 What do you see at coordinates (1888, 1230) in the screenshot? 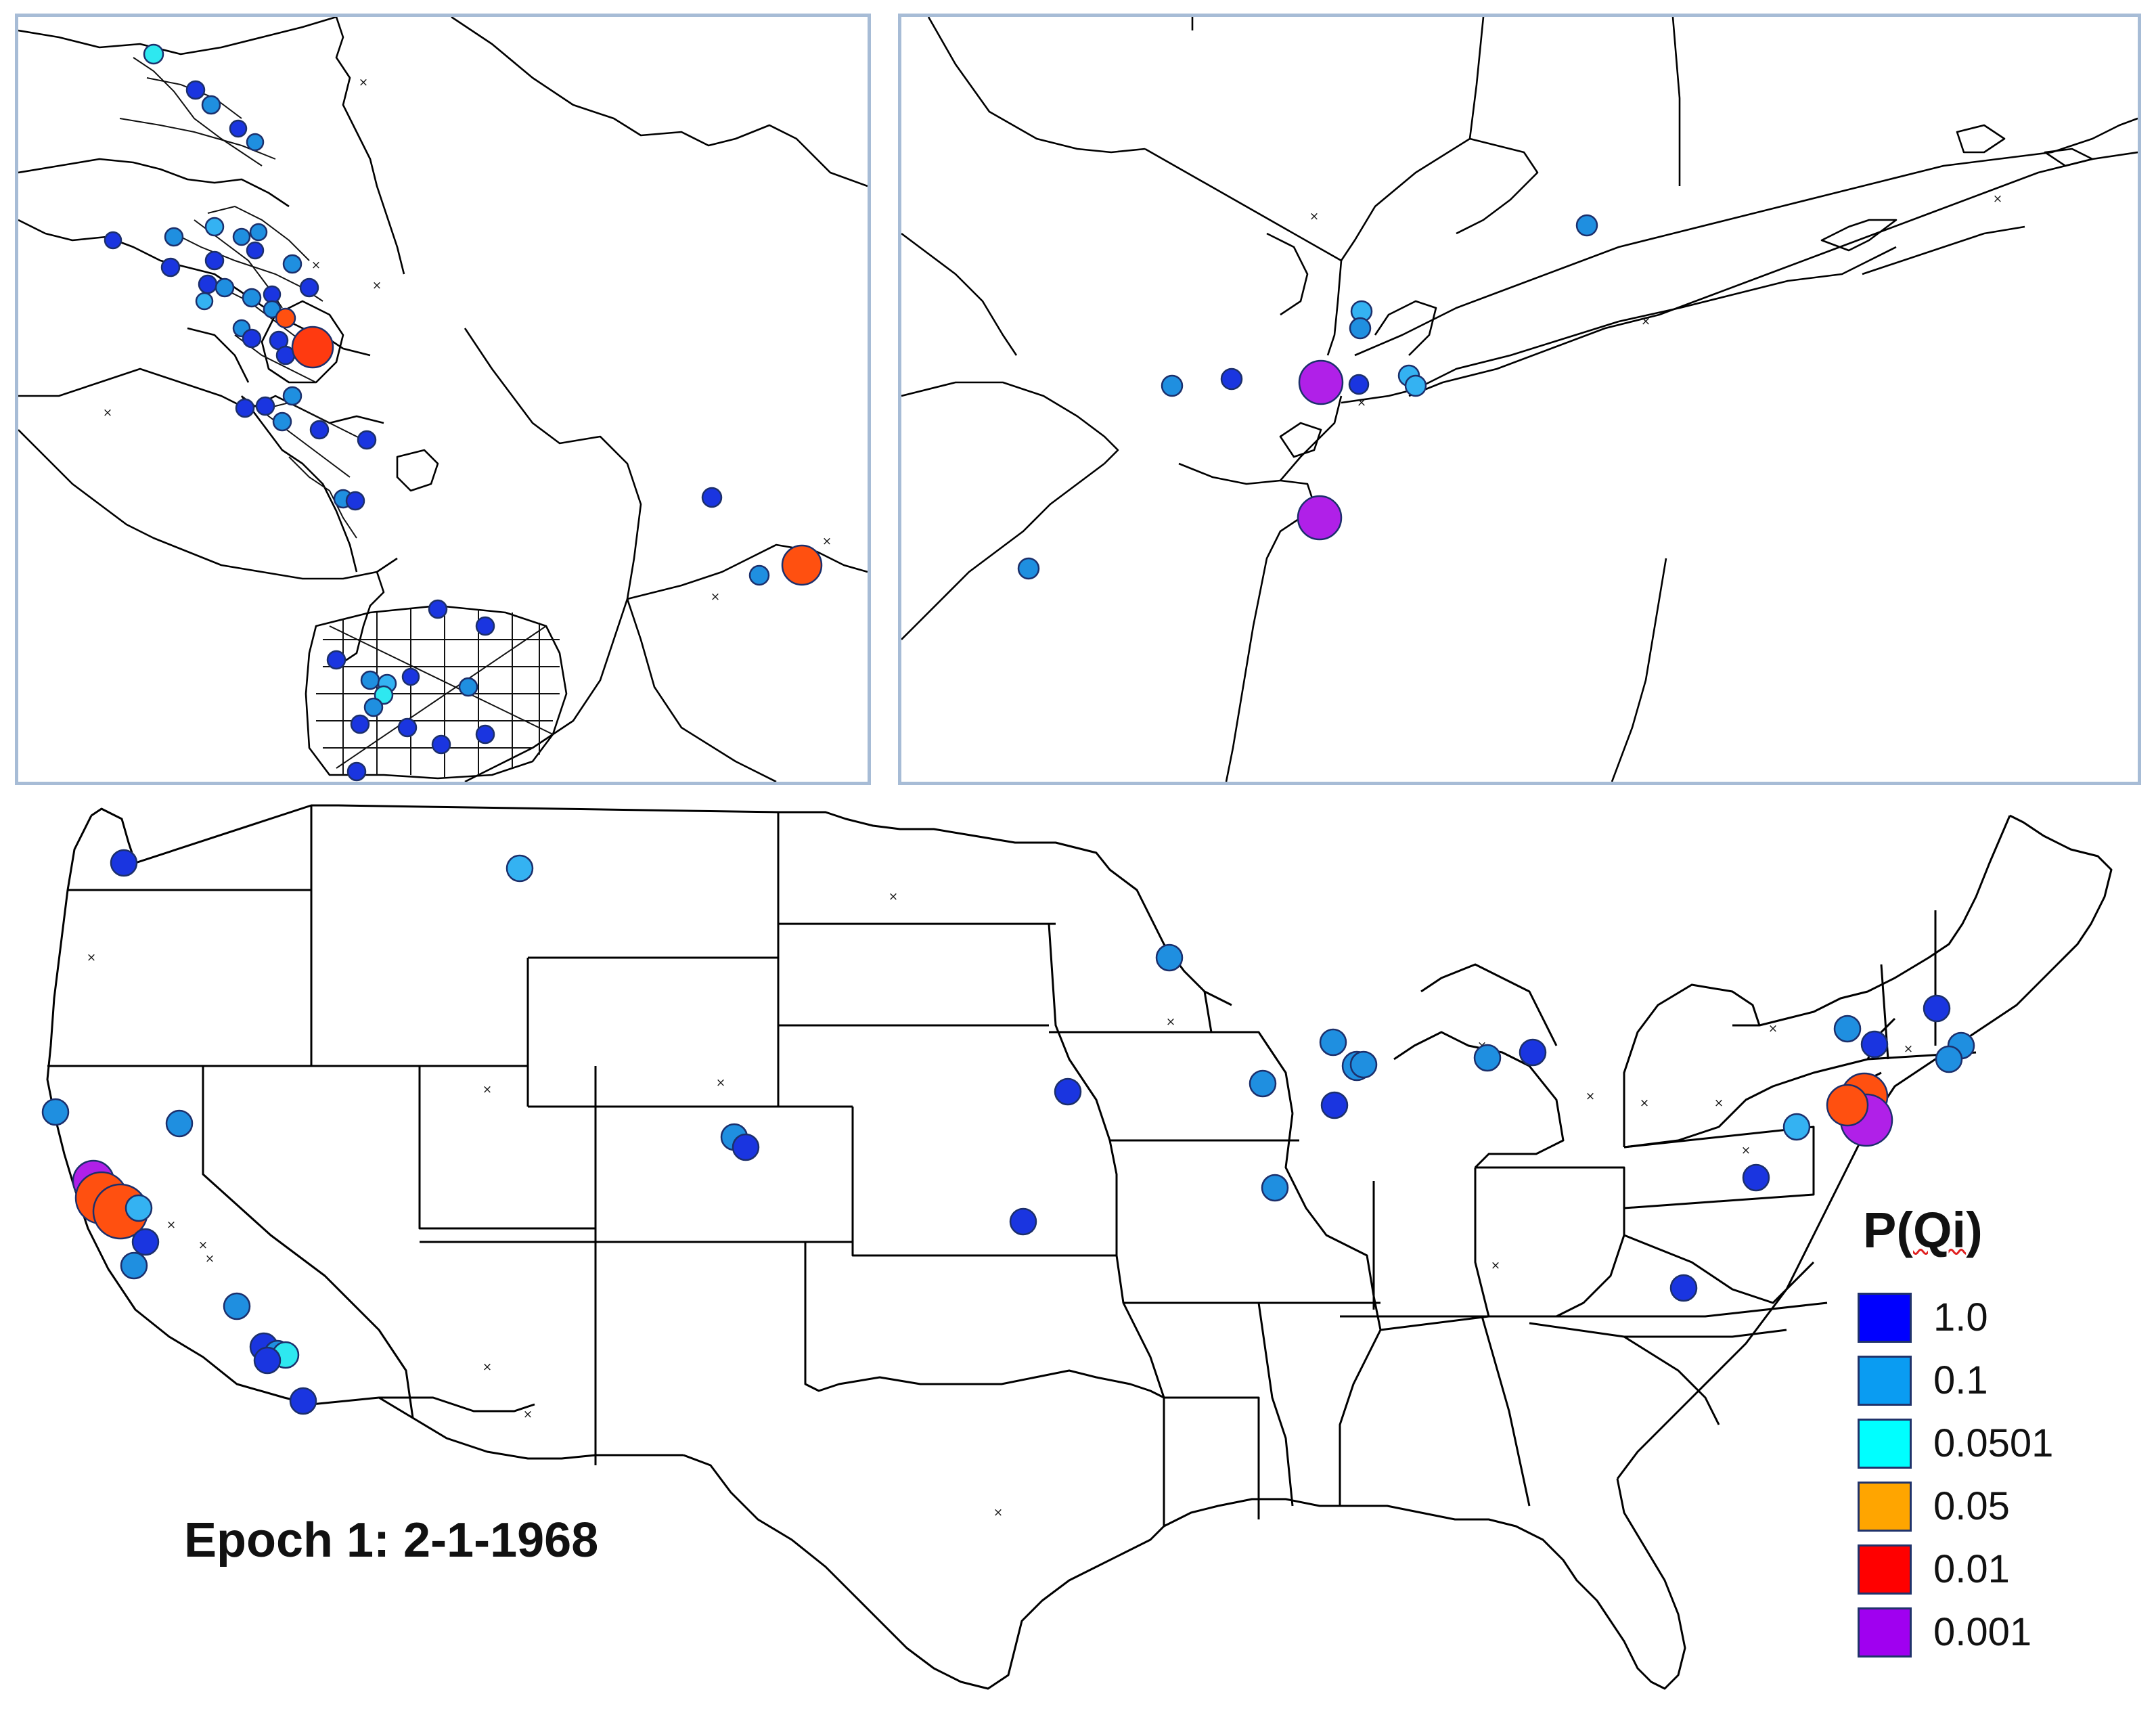
I see `legend-title-prefix: P(` at bounding box center [1888, 1230].